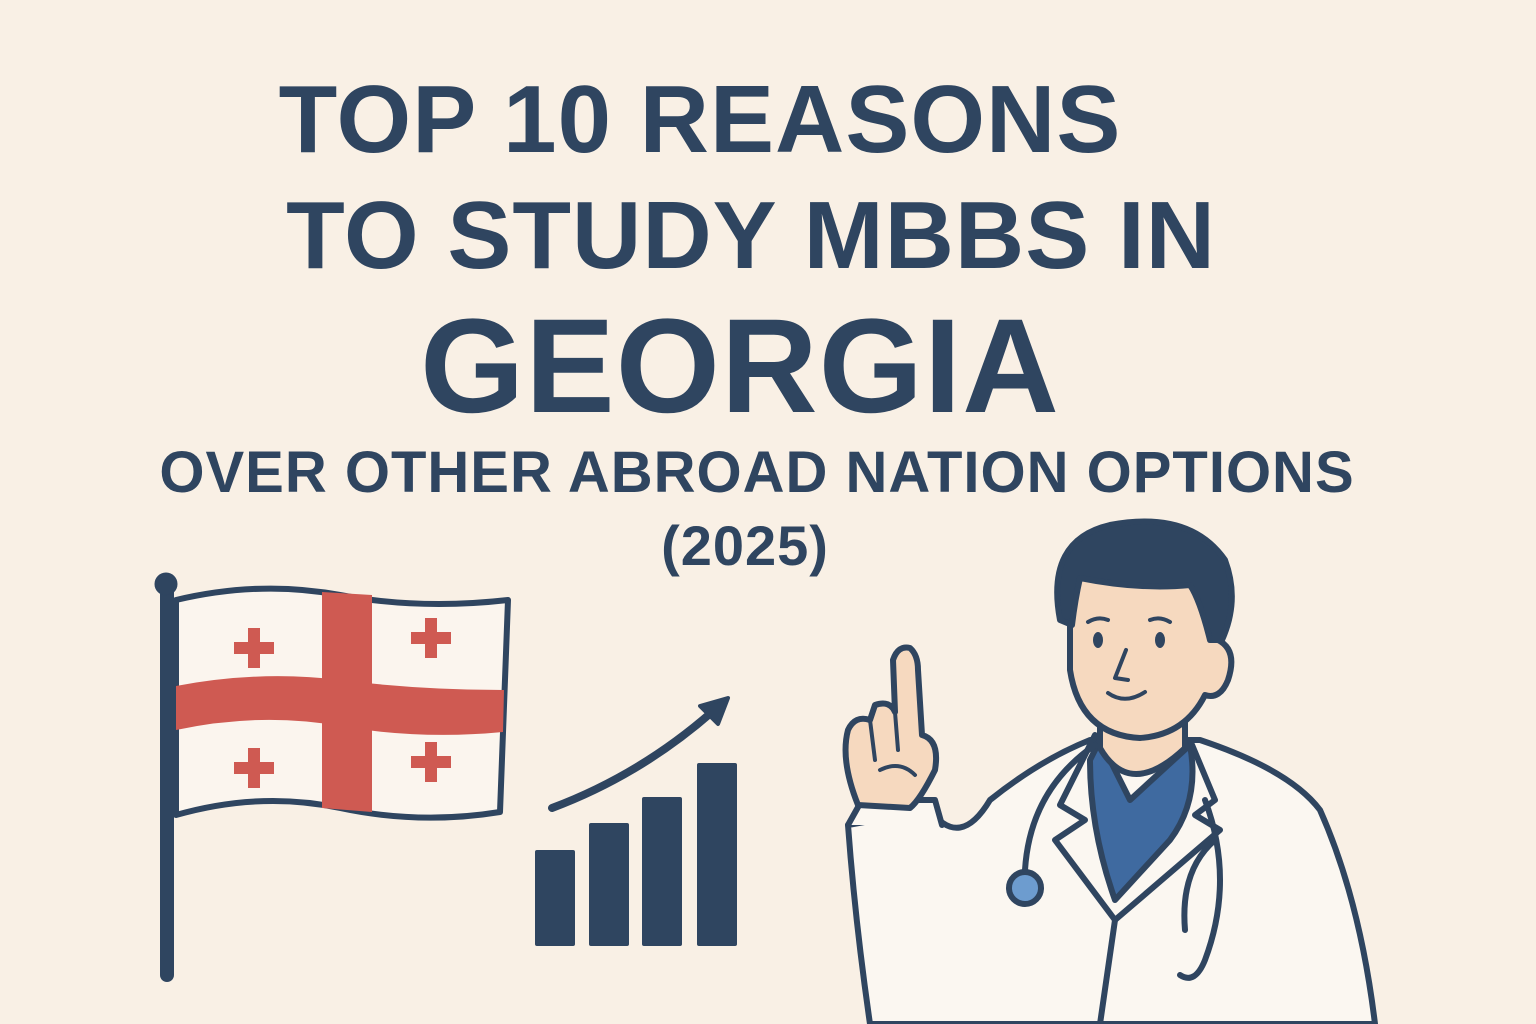  Describe the element at coordinates (740, 366) in the screenshot. I see `title-country: GEORGIA` at that location.